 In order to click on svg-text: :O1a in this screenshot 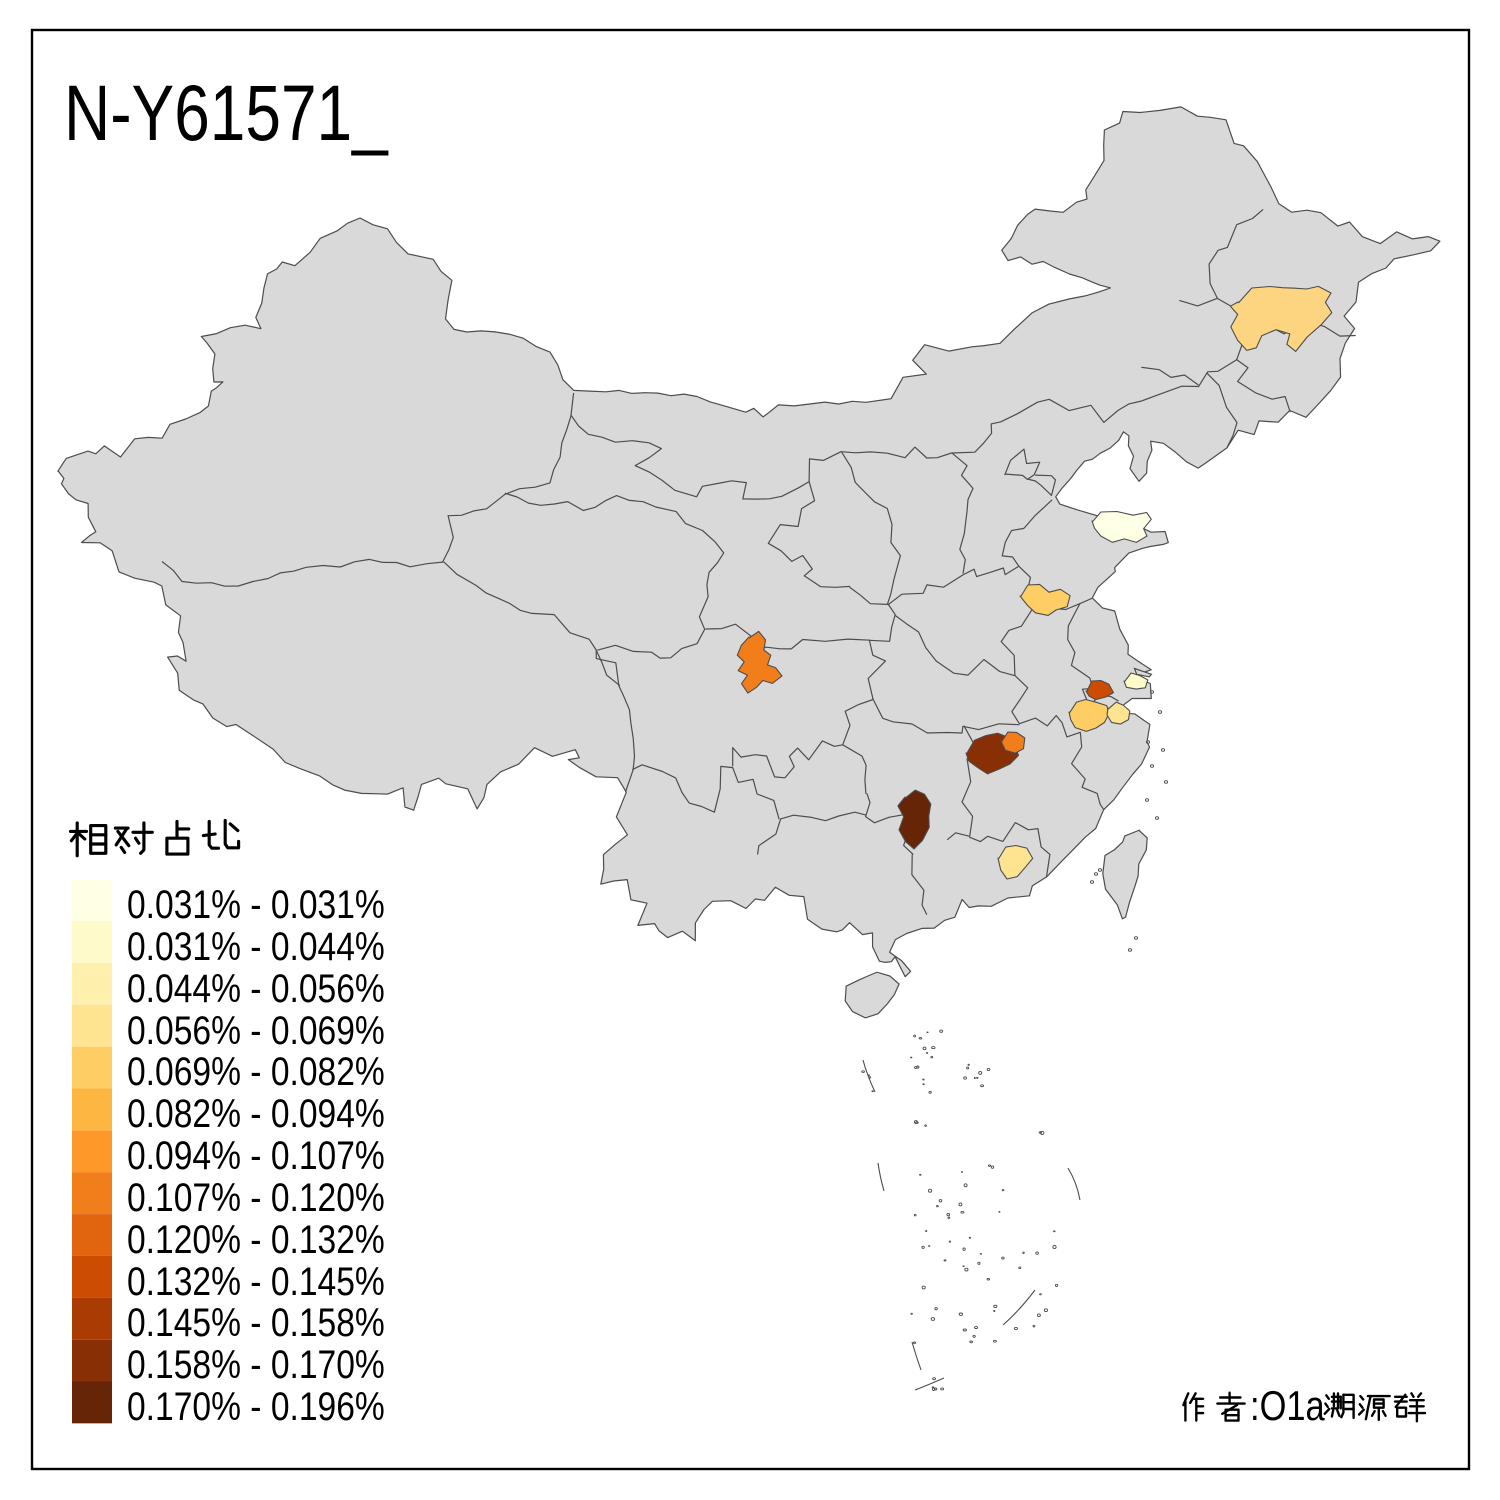, I will do `click(1287, 1406)`.